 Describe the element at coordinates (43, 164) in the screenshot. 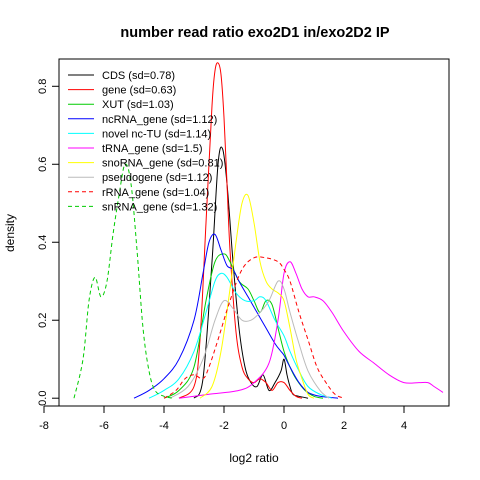

I see `y-tick-label: 0.6` at that location.